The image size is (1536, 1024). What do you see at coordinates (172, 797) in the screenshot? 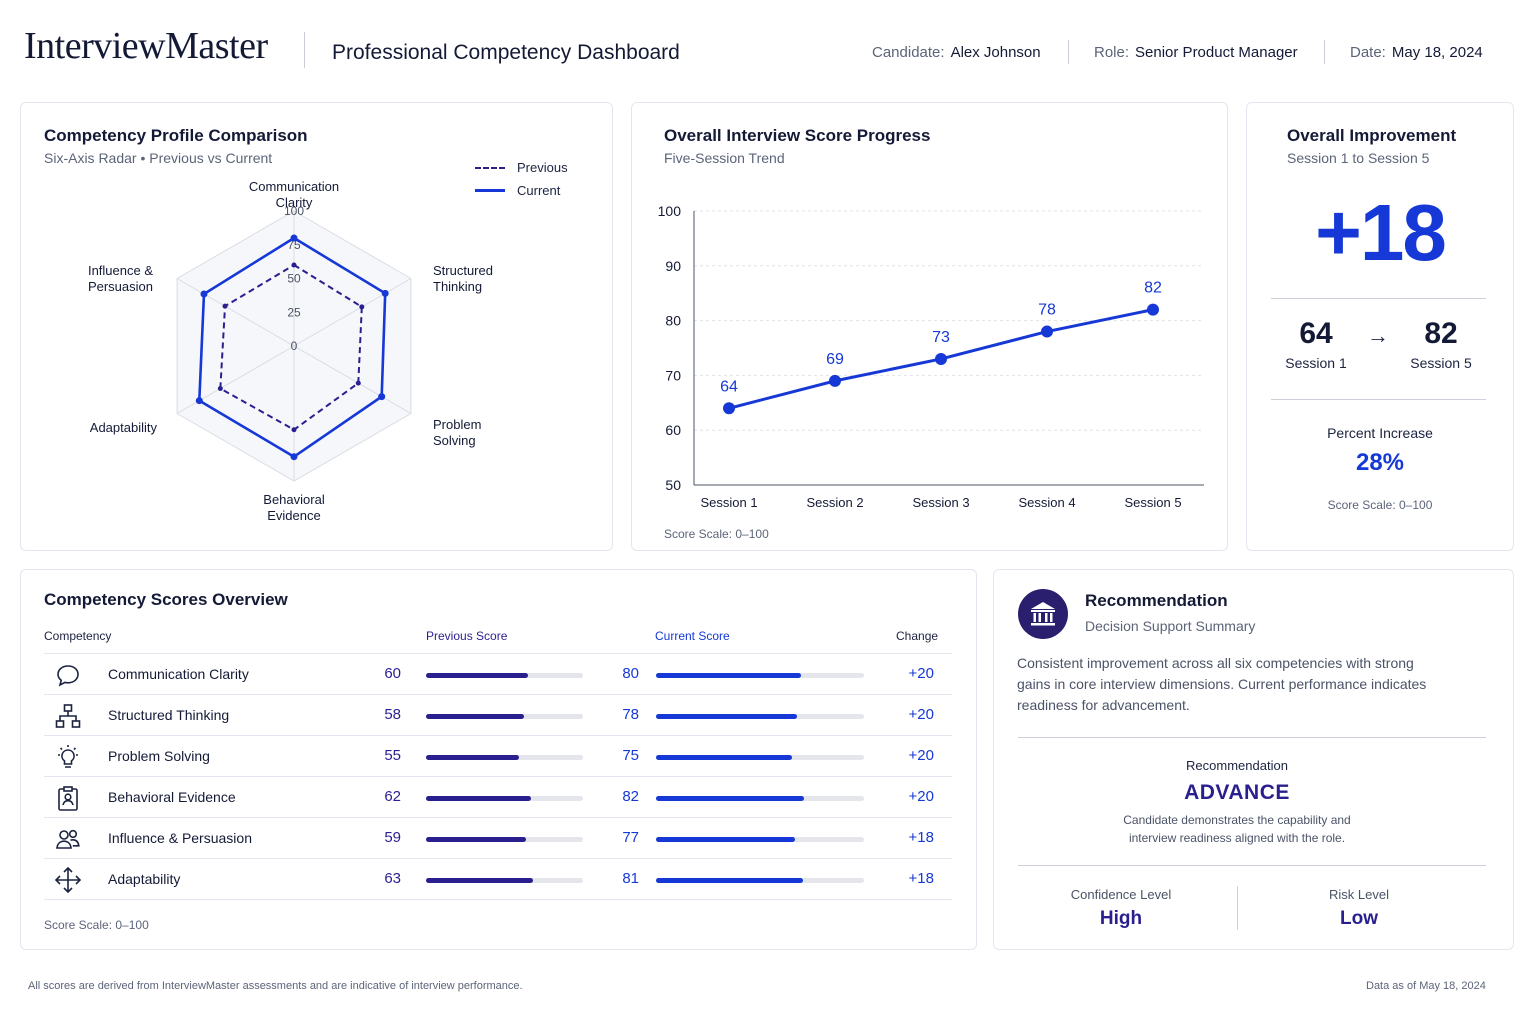
I see `competency-name: Behavioral Evidence` at bounding box center [172, 797].